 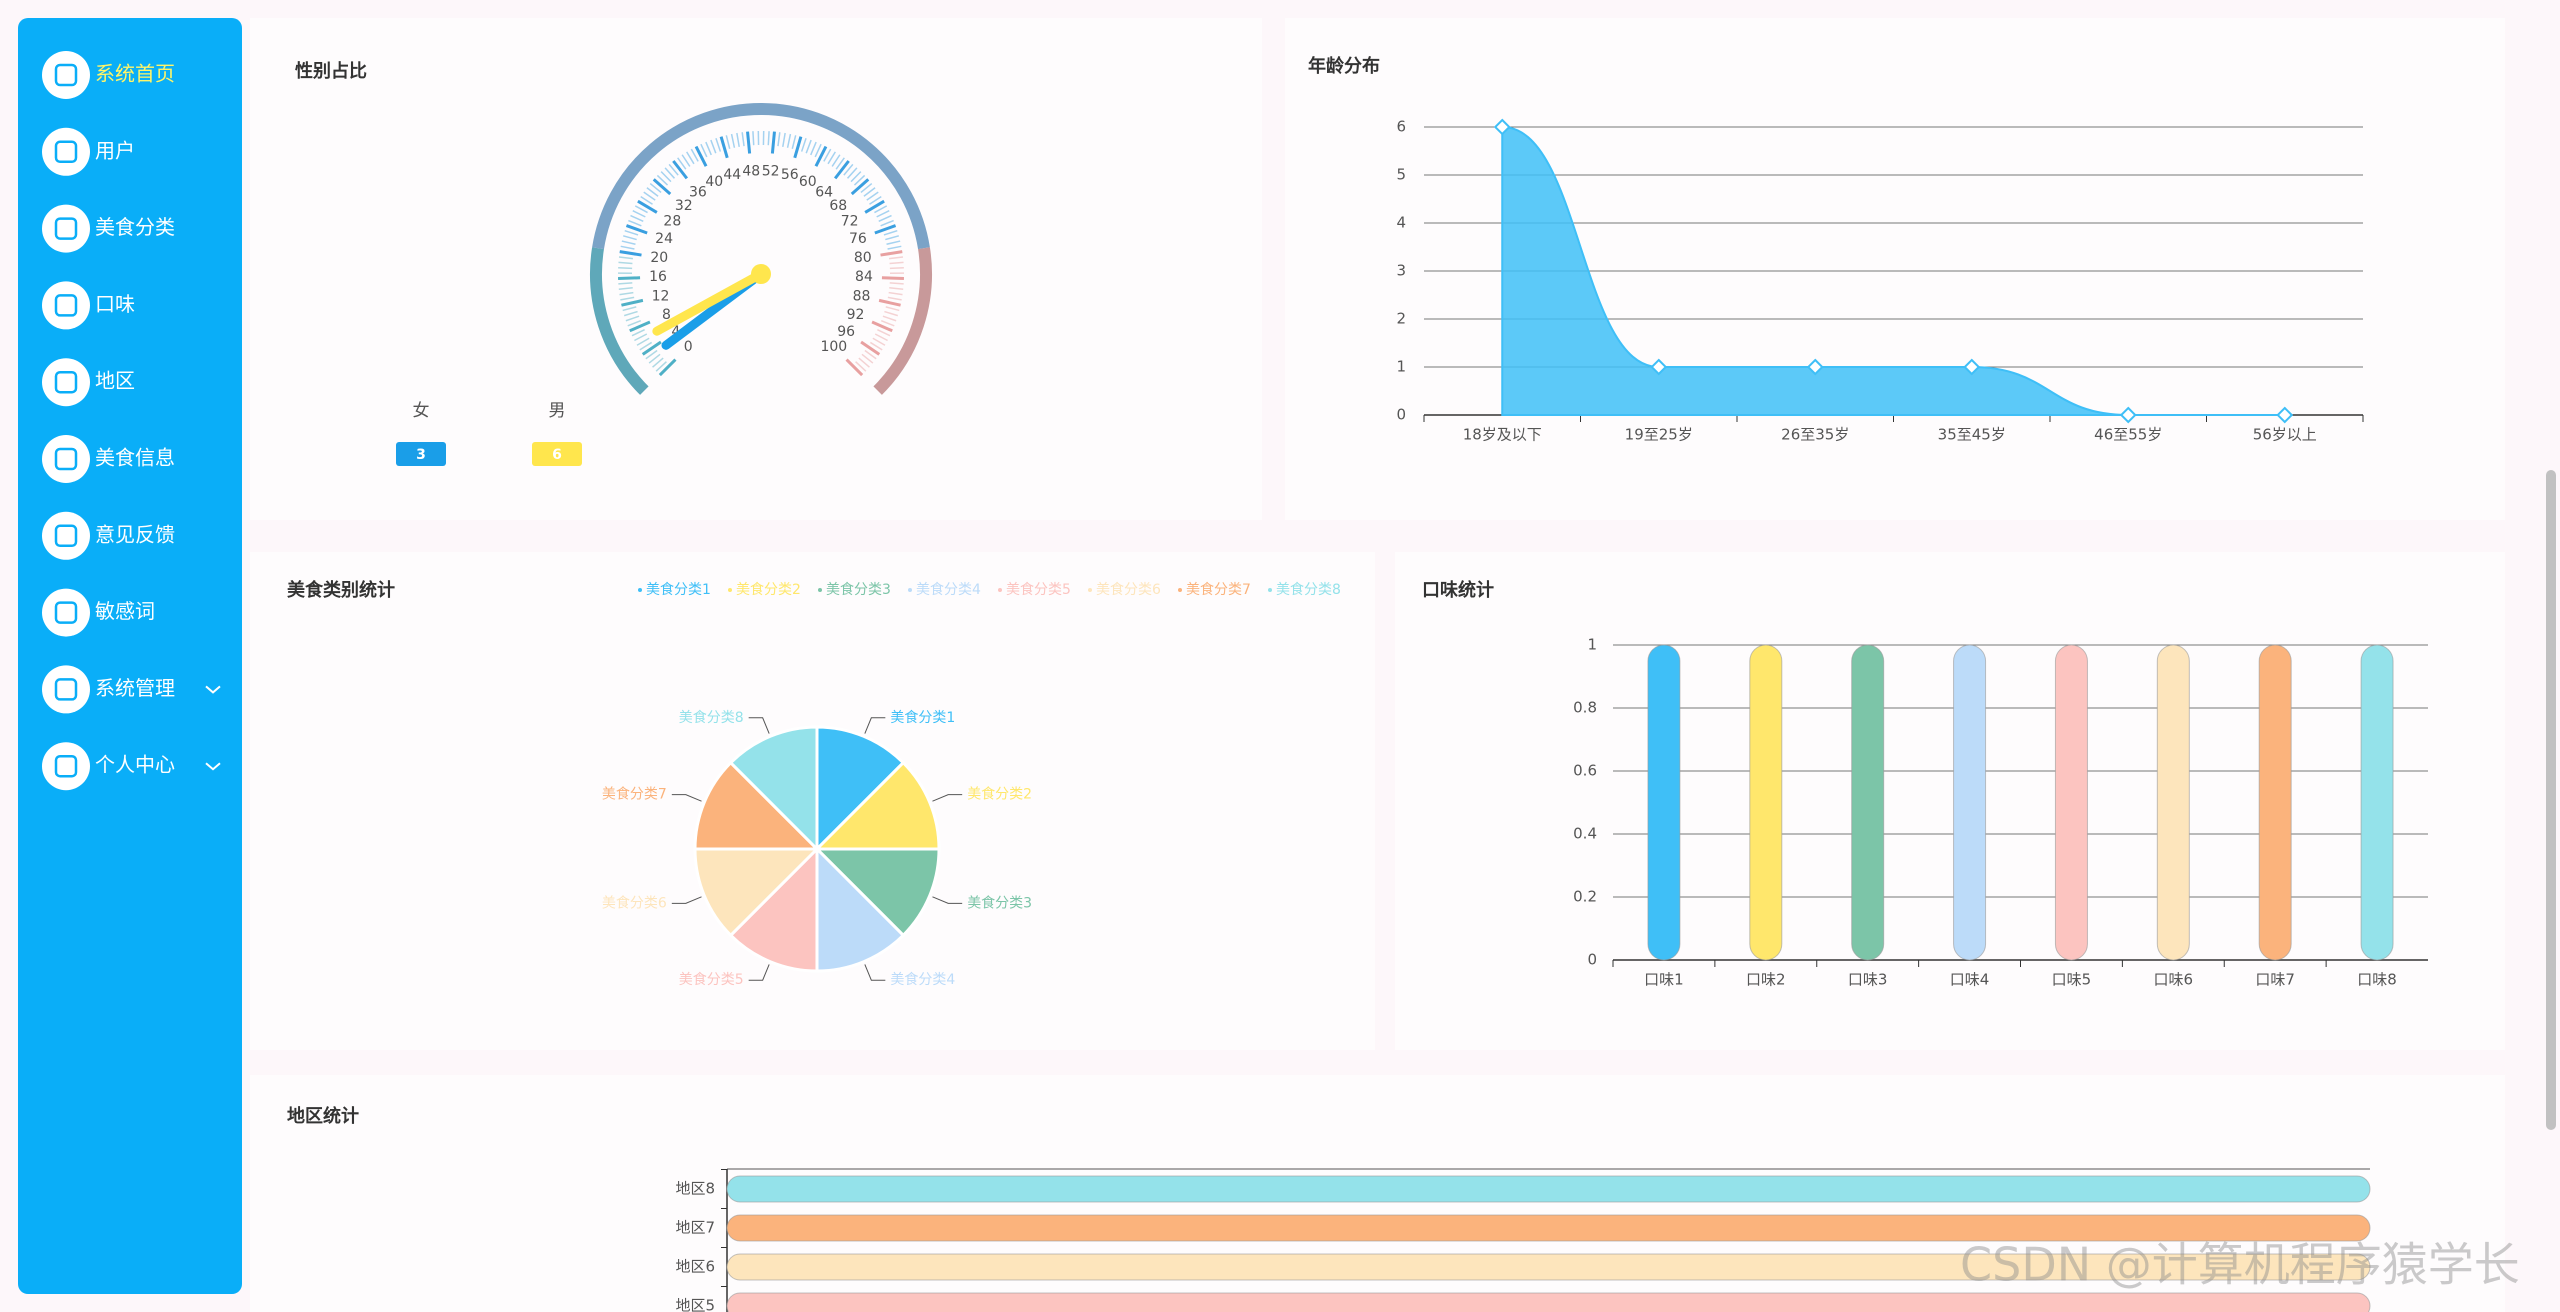 What do you see at coordinates (2174, 980) in the screenshot?
I see `x-tick-label: 口味6` at bounding box center [2174, 980].